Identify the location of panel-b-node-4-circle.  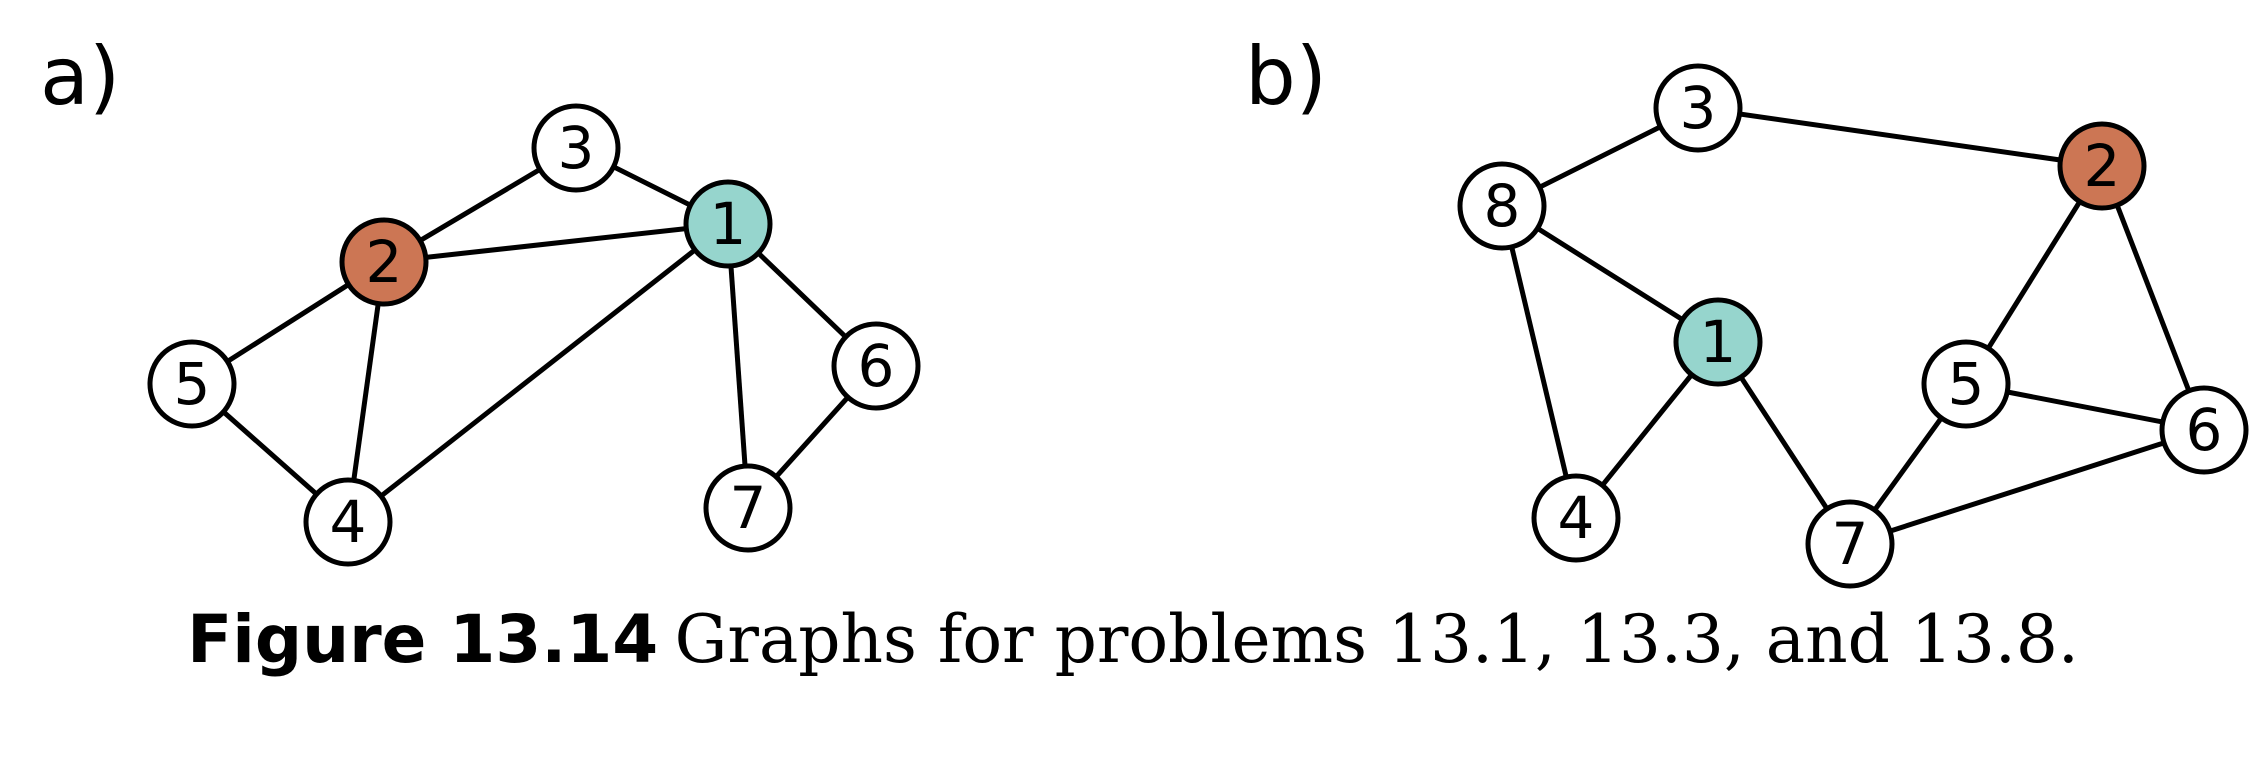
(1576, 518).